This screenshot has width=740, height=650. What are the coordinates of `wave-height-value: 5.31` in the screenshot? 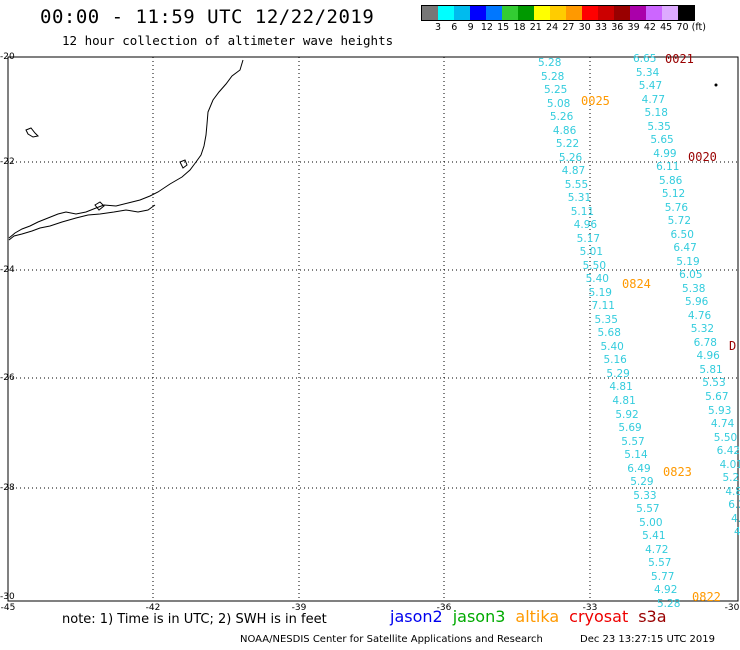 It's located at (579, 198).